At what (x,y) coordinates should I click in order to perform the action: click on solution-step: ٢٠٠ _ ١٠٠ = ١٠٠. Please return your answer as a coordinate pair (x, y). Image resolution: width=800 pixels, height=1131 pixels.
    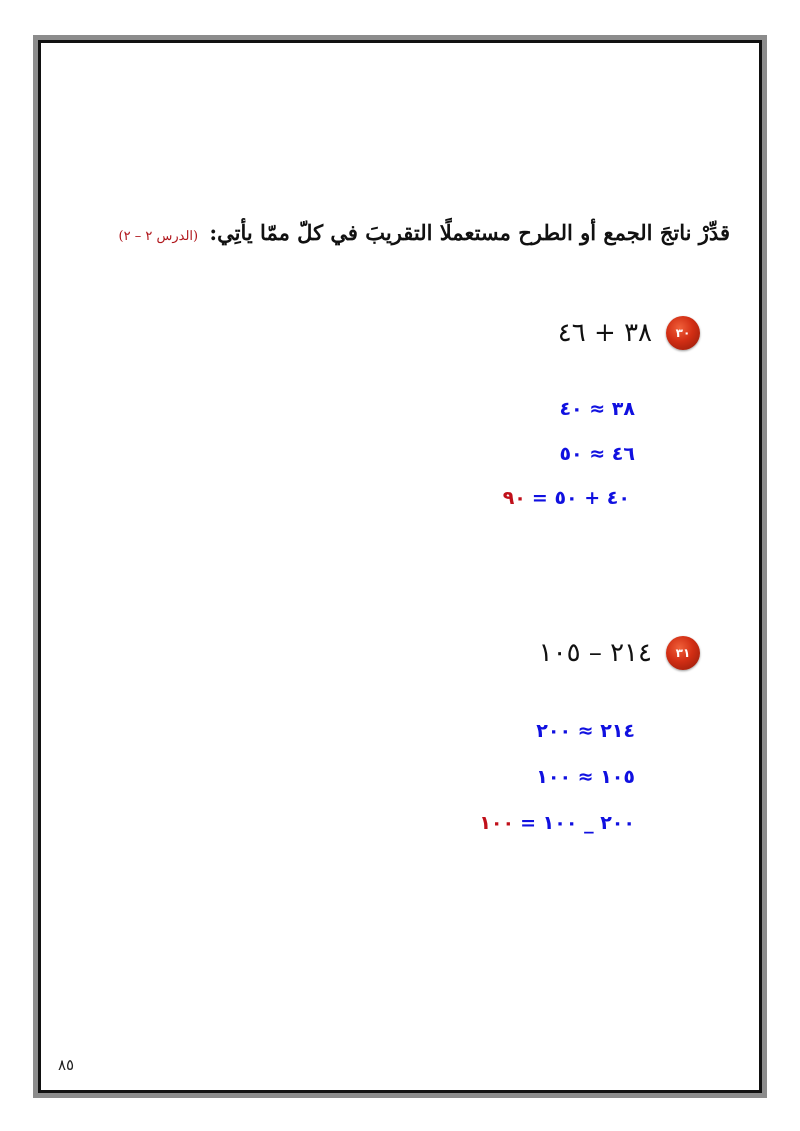
    Looking at the image, I should click on (557, 823).